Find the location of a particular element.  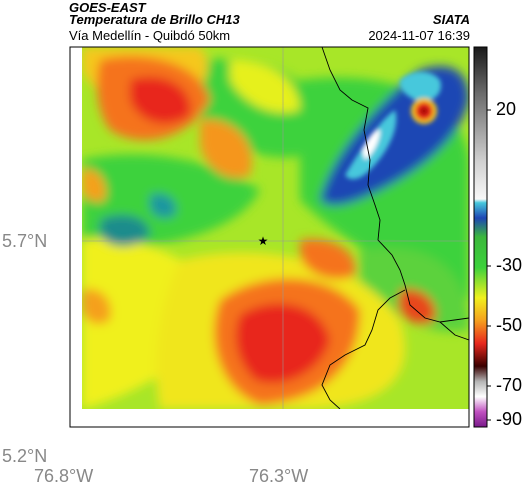

colorbar-tick-label: -90 is located at coordinates (509, 419).